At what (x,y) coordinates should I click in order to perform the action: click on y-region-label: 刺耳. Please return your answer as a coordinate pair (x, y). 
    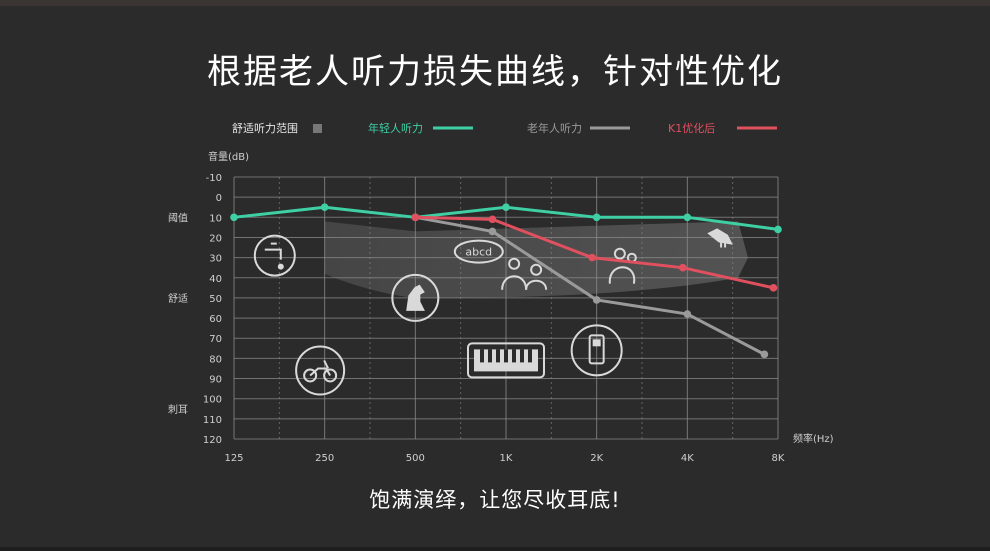
    Looking at the image, I should click on (178, 410).